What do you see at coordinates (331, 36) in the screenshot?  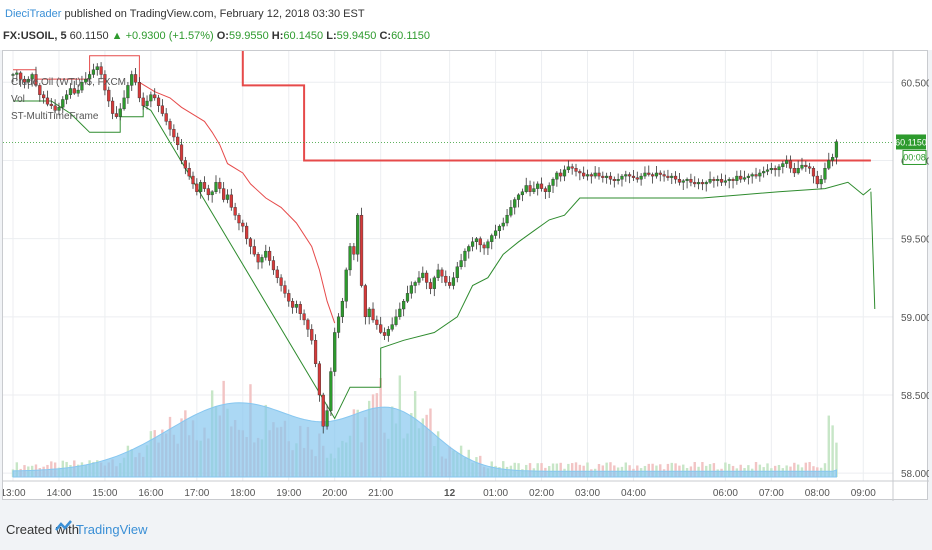 I see `low-label: L:` at bounding box center [331, 36].